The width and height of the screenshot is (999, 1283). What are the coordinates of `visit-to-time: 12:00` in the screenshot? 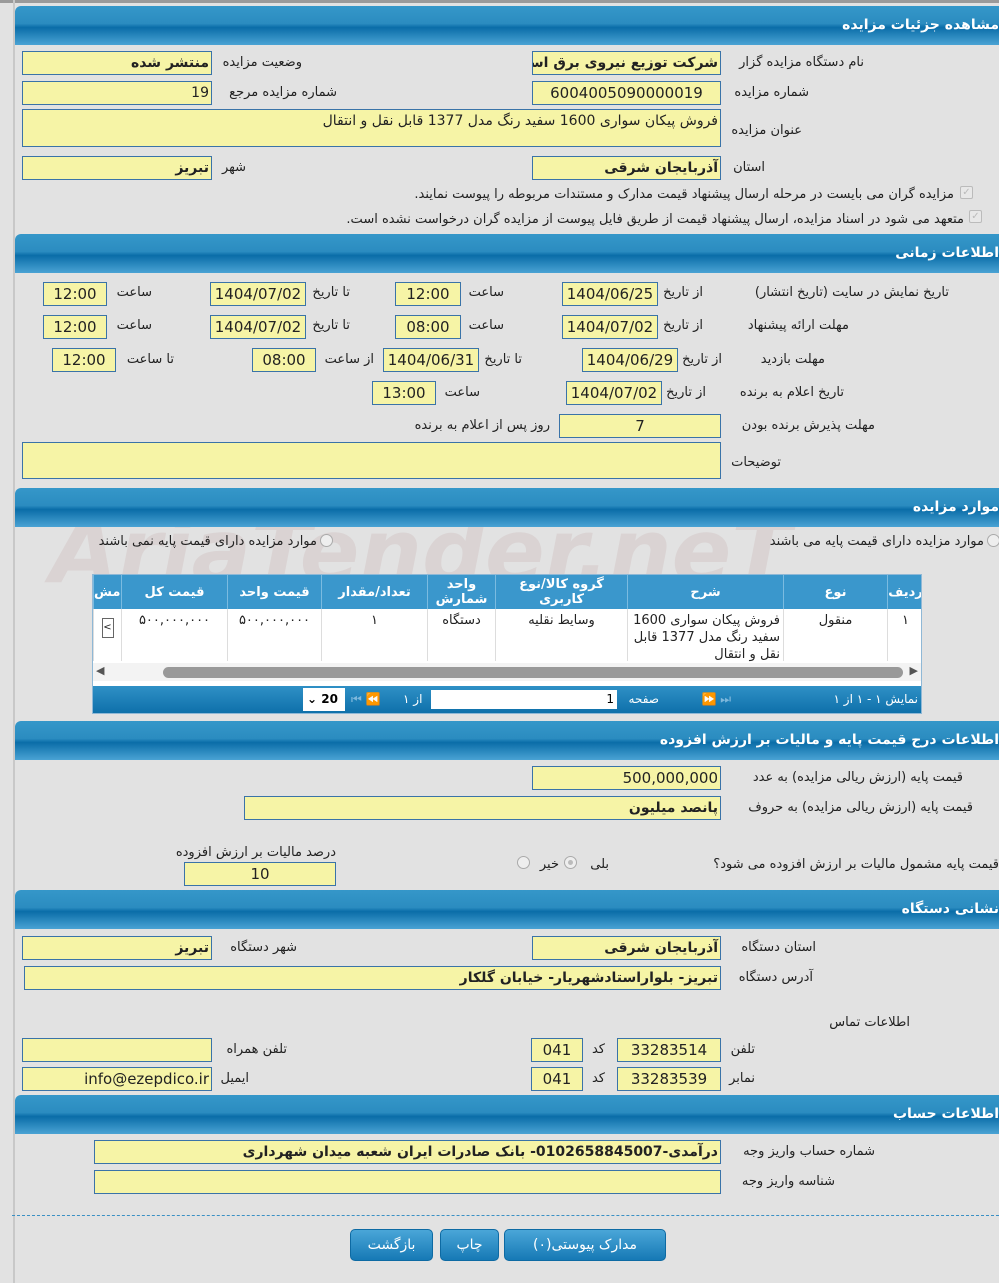 It's located at (84, 360).